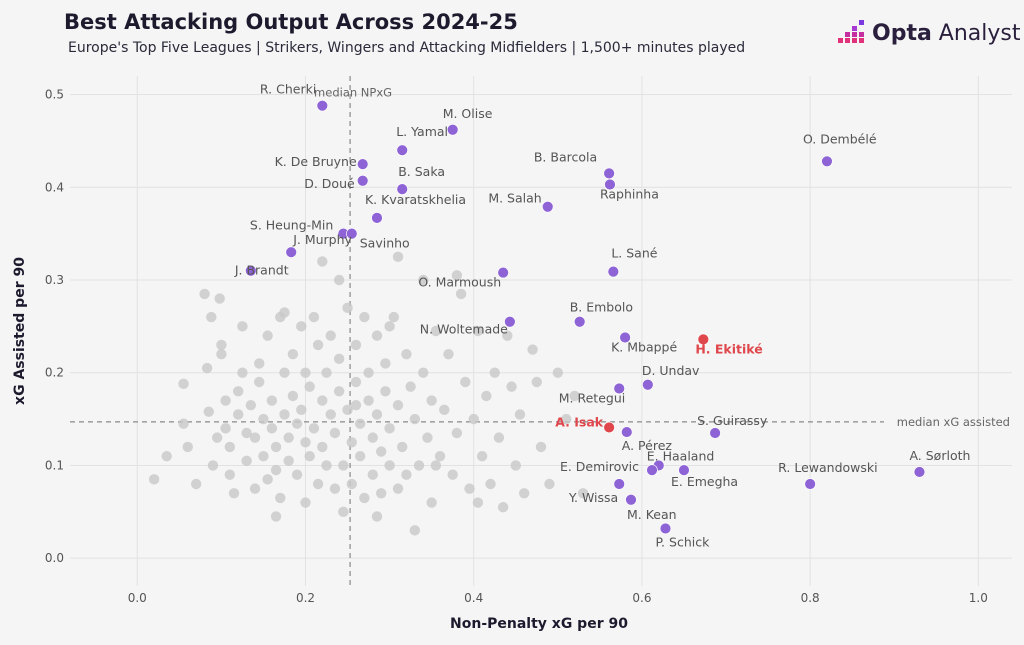 The height and width of the screenshot is (645, 1024). What do you see at coordinates (579, 421) in the screenshot?
I see `highlight-player-label: A. Isak` at bounding box center [579, 421].